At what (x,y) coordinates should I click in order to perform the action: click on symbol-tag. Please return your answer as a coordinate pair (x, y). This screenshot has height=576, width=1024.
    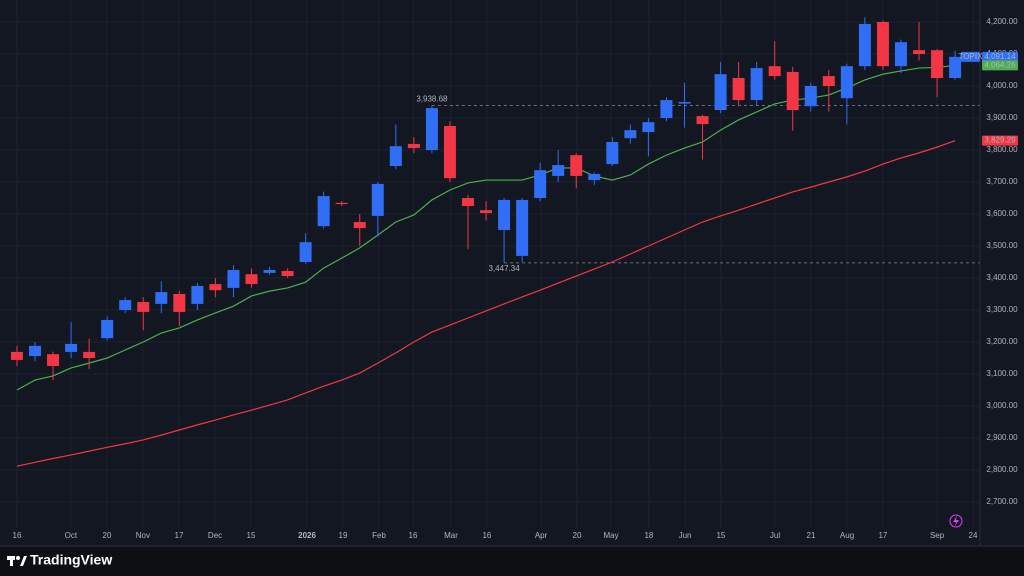
    Looking at the image, I should click on (970, 56).